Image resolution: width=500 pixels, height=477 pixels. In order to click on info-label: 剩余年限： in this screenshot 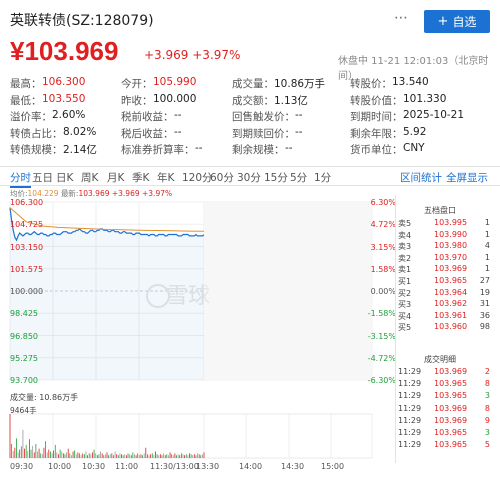, I will do `click(376, 133)`.